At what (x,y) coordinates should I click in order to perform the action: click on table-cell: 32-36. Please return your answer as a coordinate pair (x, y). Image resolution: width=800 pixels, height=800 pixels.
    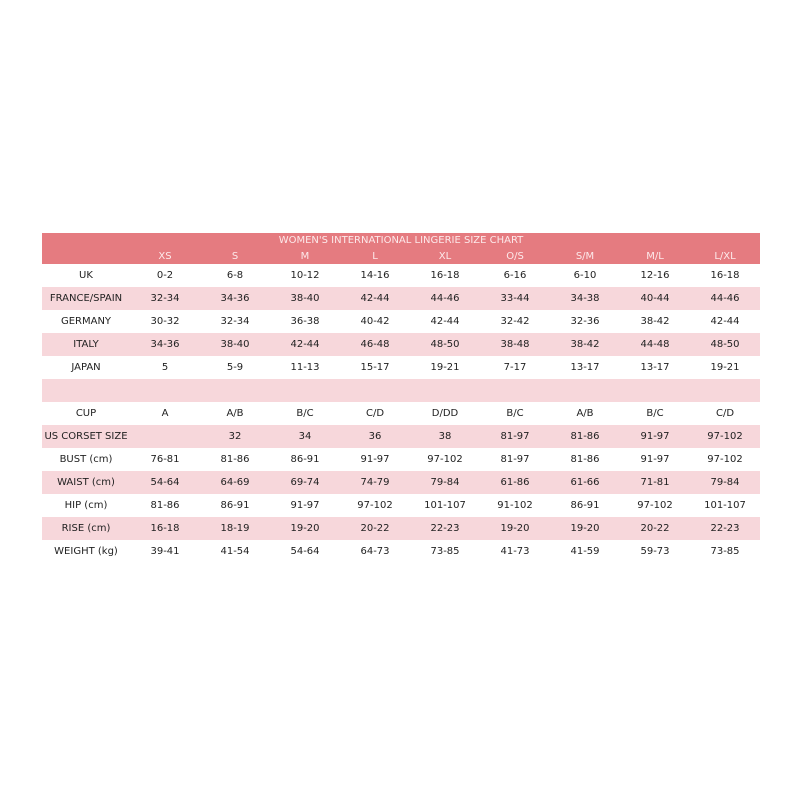
    Looking at the image, I should click on (585, 321).